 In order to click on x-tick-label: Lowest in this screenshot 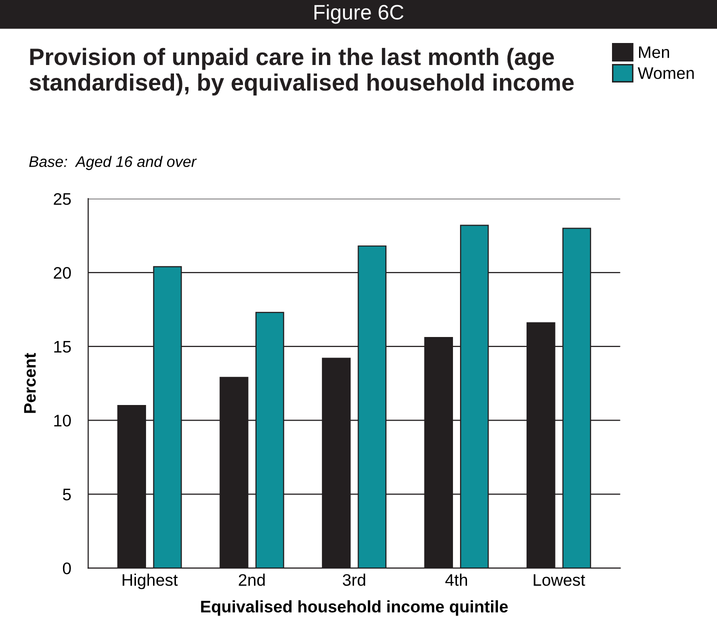, I will do `click(560, 580)`.